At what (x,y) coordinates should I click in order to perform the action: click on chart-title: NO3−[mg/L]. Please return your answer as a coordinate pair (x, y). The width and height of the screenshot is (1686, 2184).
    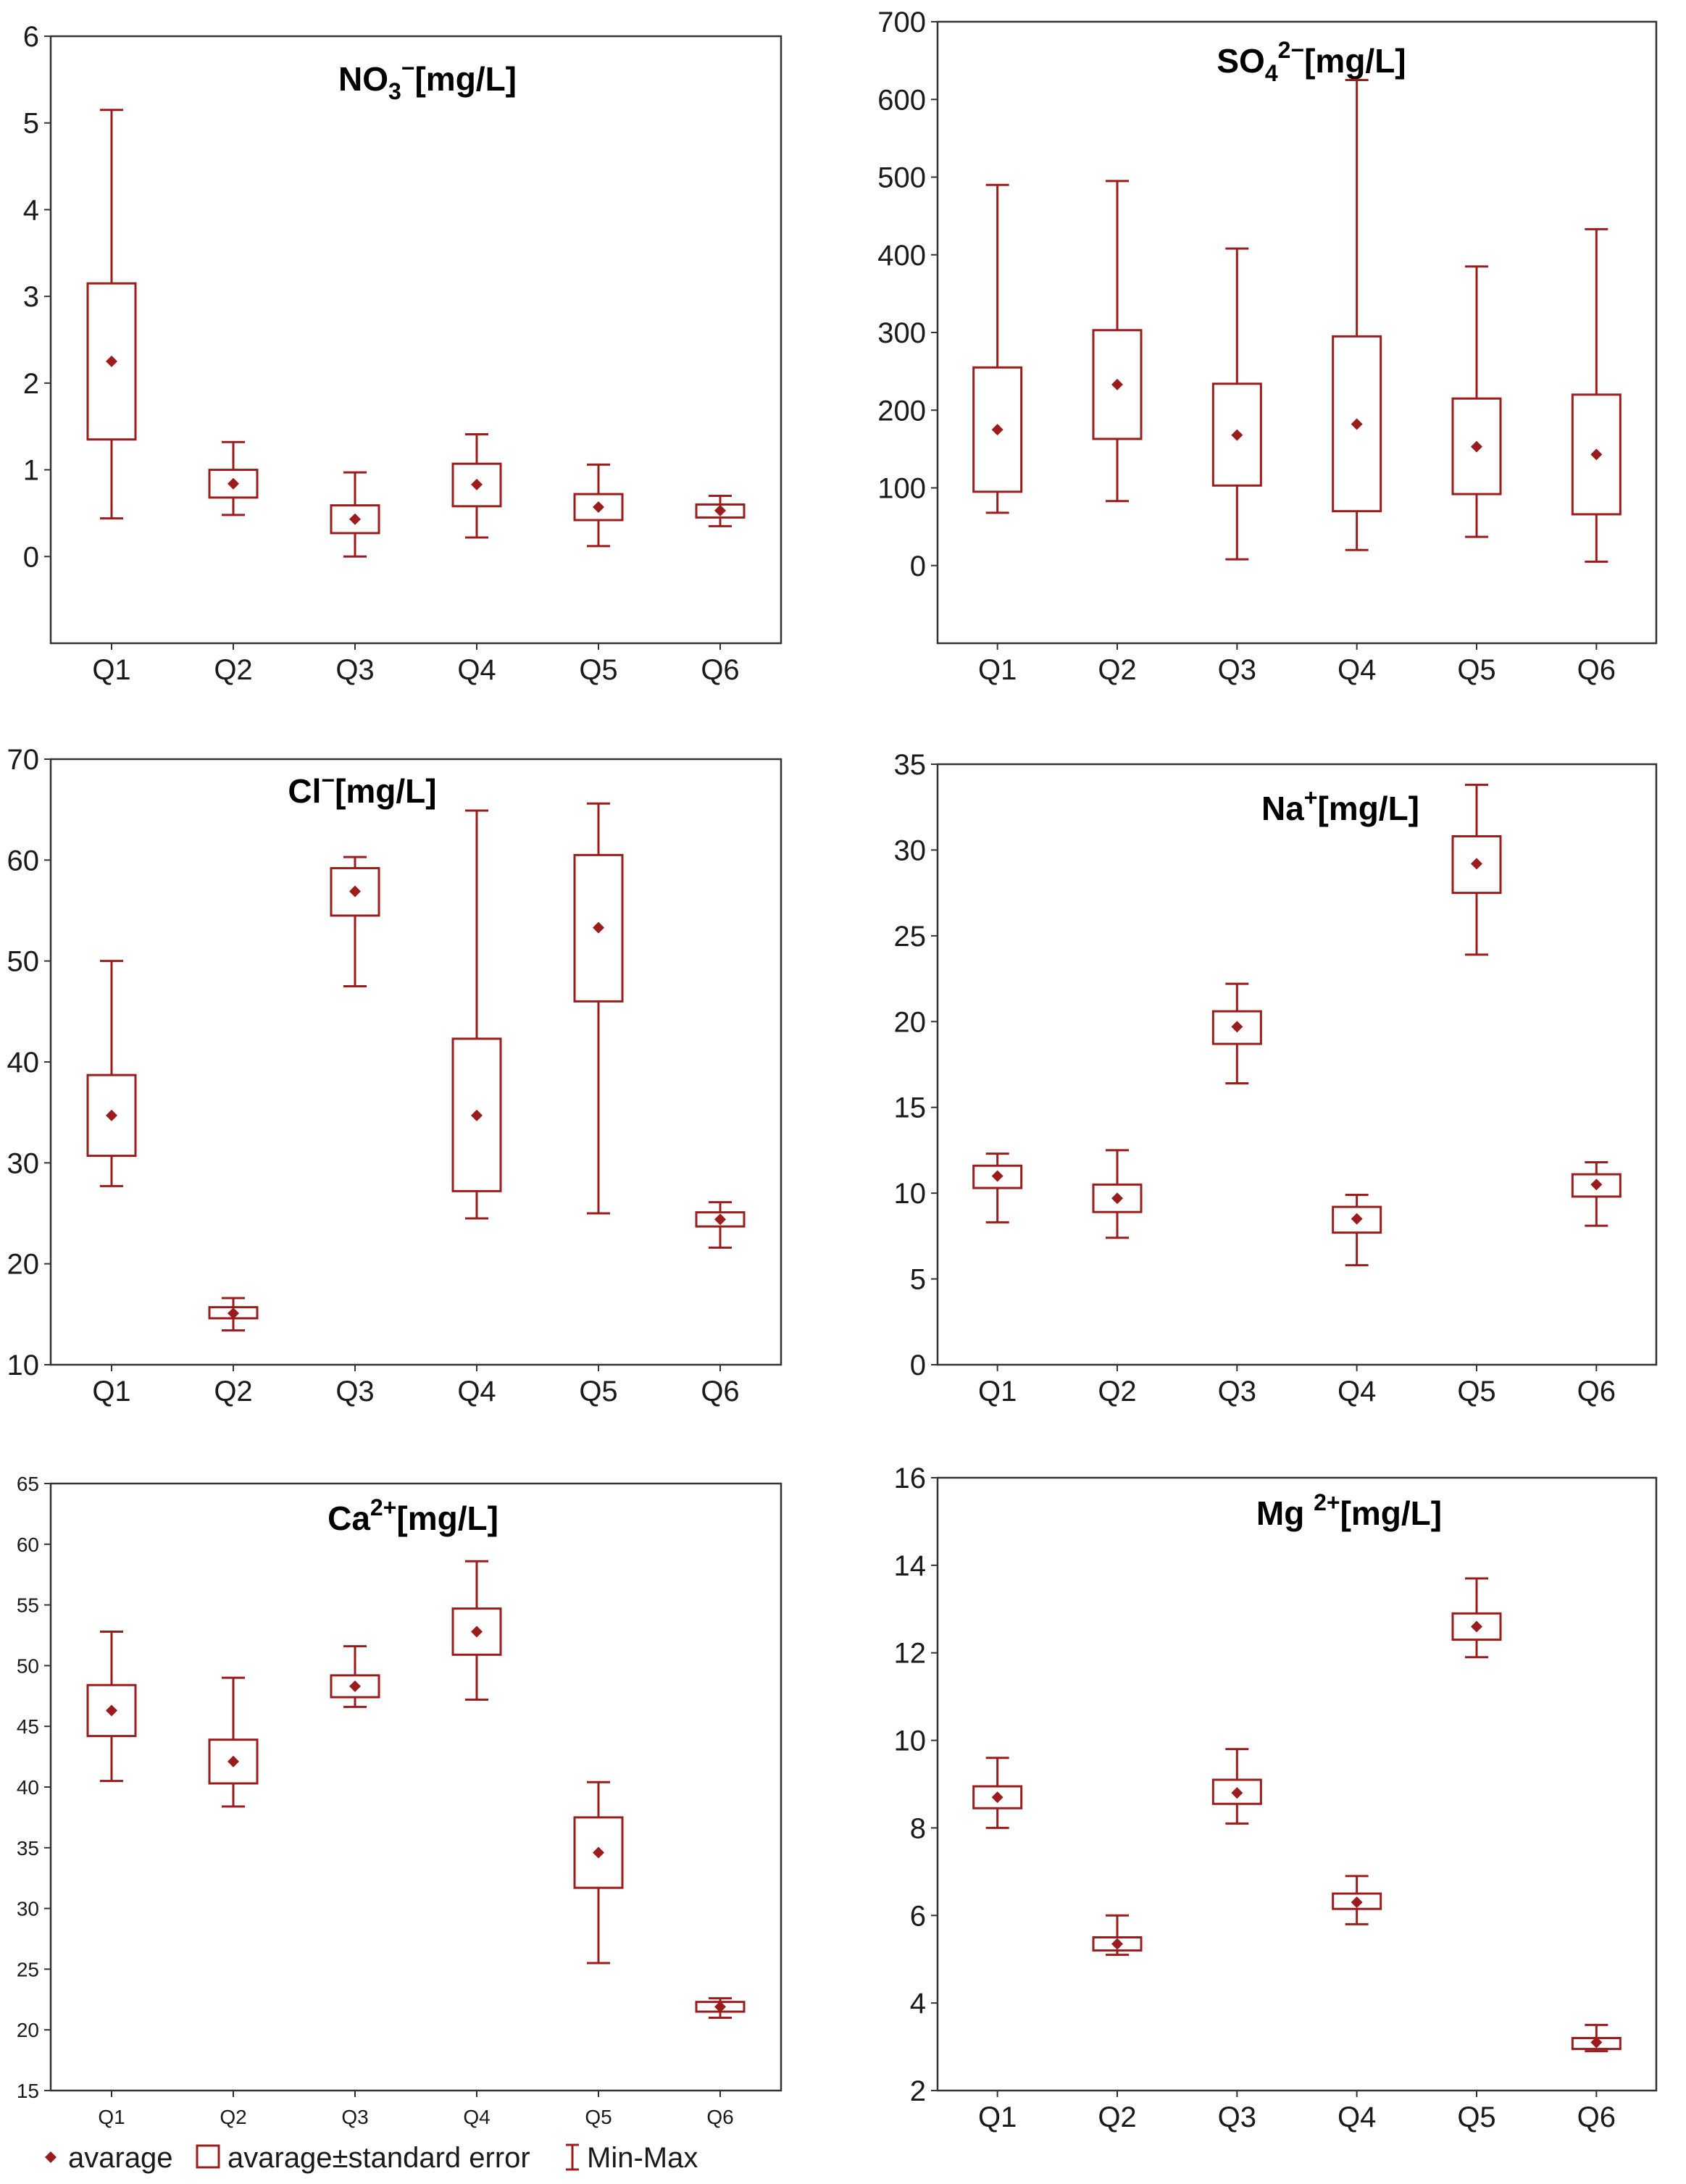
    Looking at the image, I should click on (427, 79).